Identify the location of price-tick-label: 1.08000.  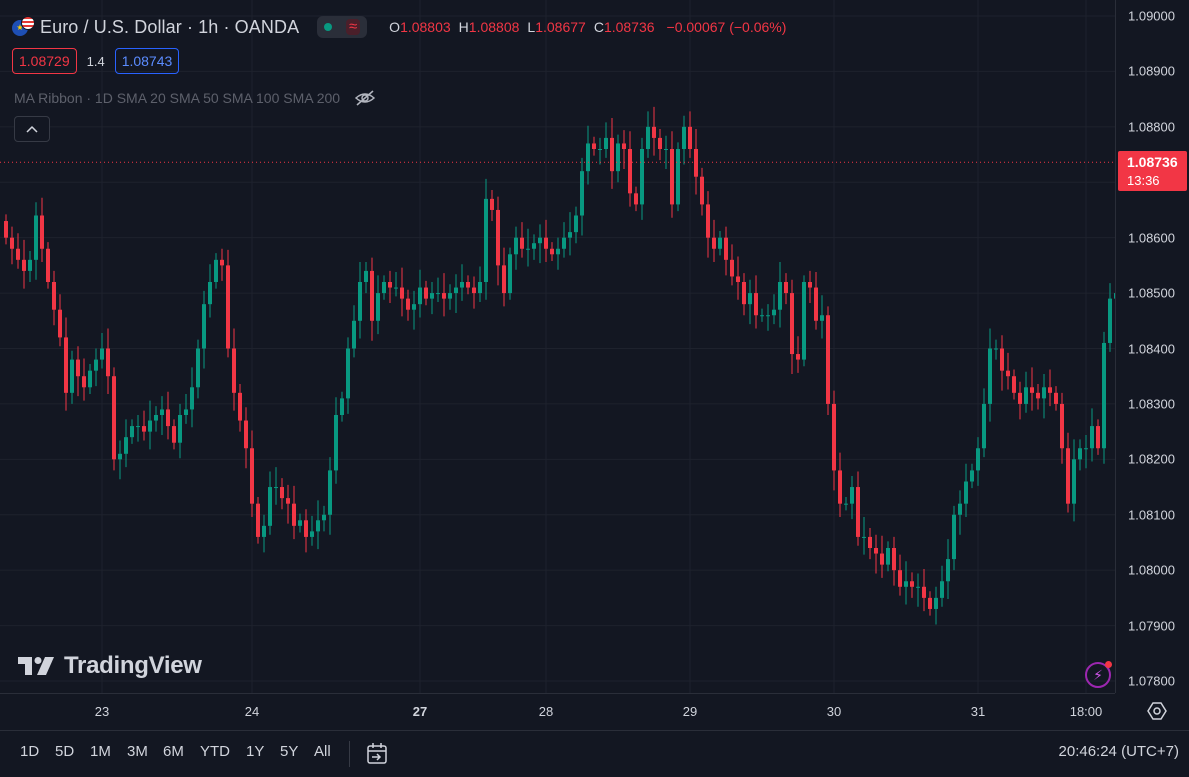
(1151, 570).